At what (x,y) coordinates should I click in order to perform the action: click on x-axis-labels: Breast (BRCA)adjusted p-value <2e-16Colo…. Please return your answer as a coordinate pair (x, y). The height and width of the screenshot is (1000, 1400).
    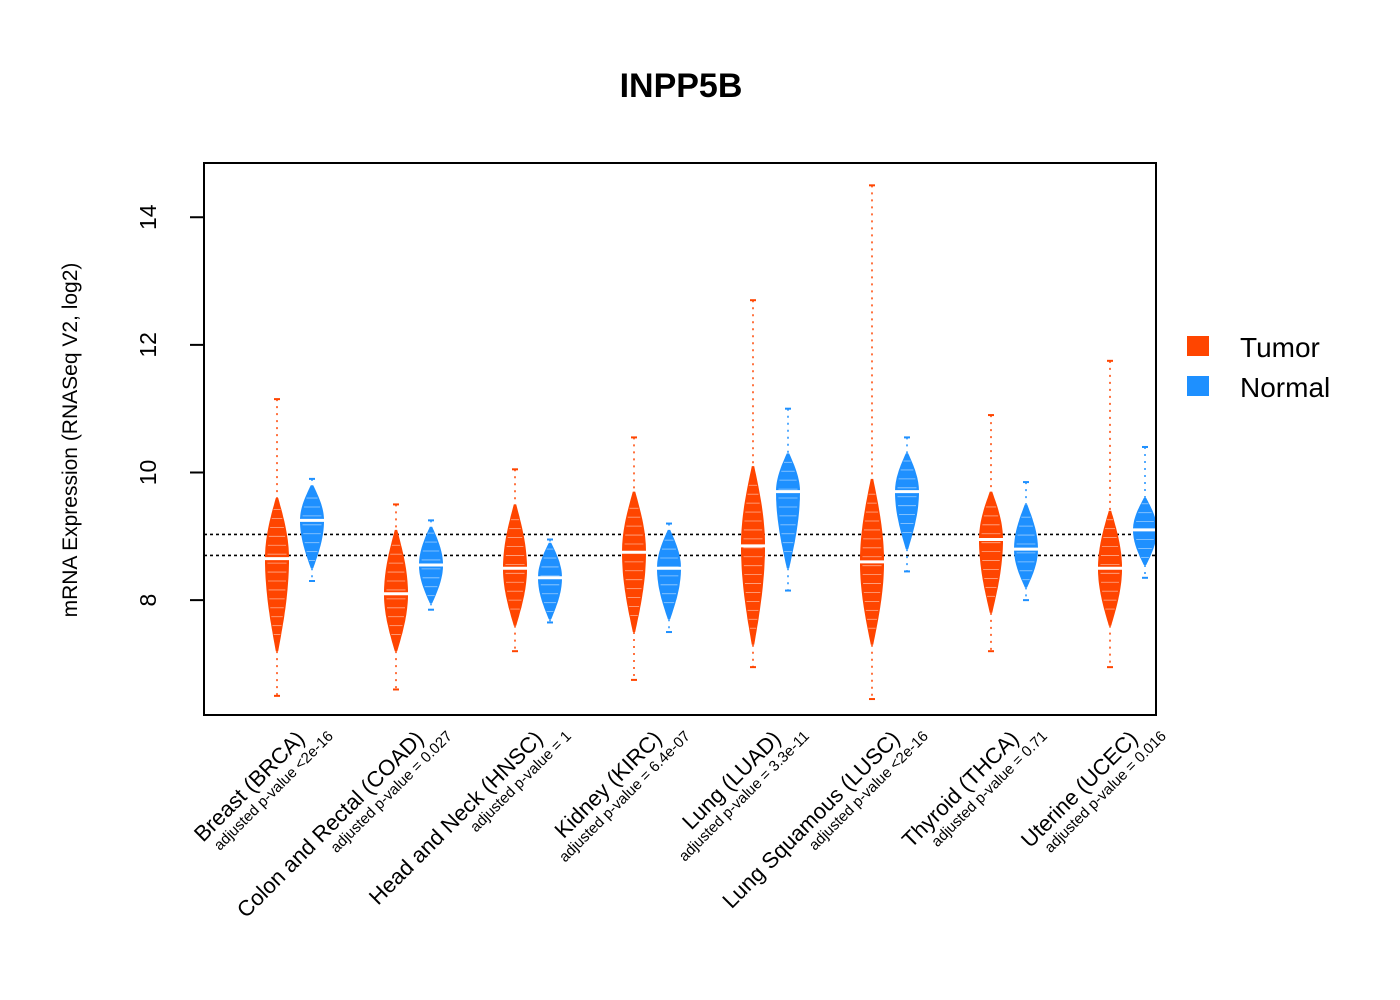
    Looking at the image, I should click on (679, 824).